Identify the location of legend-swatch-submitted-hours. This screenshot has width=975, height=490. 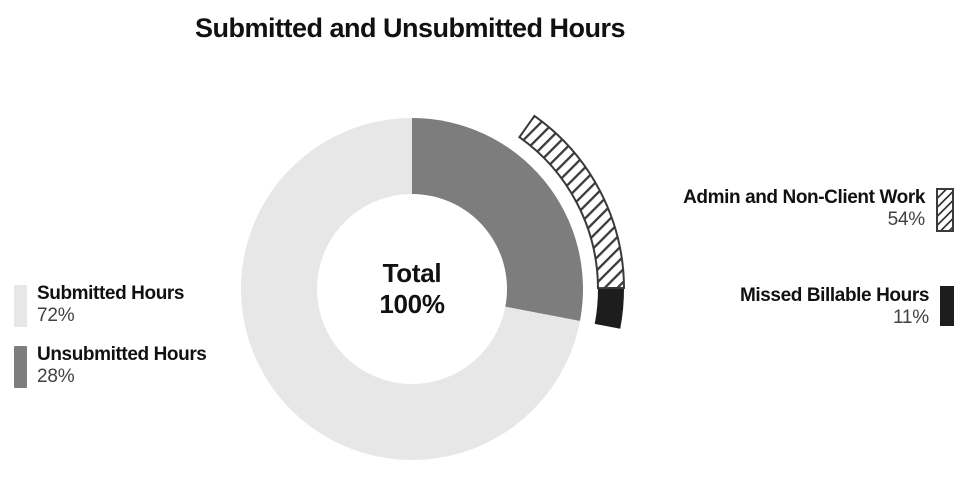
(20, 306).